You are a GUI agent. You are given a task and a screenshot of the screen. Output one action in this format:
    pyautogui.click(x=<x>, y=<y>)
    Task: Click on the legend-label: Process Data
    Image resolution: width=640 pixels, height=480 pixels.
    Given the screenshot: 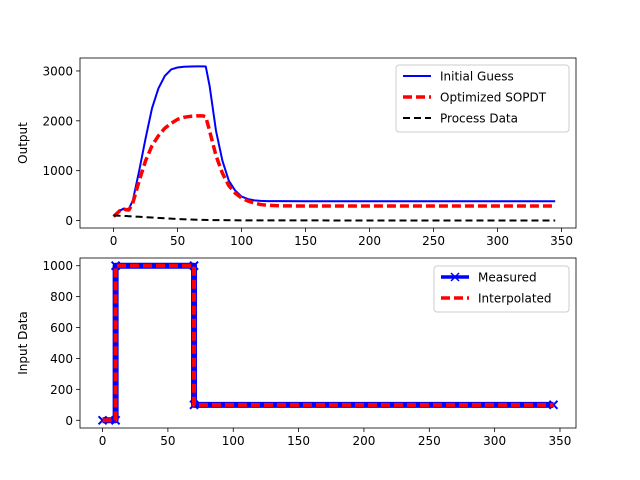 What is the action you would take?
    pyautogui.click(x=479, y=119)
    